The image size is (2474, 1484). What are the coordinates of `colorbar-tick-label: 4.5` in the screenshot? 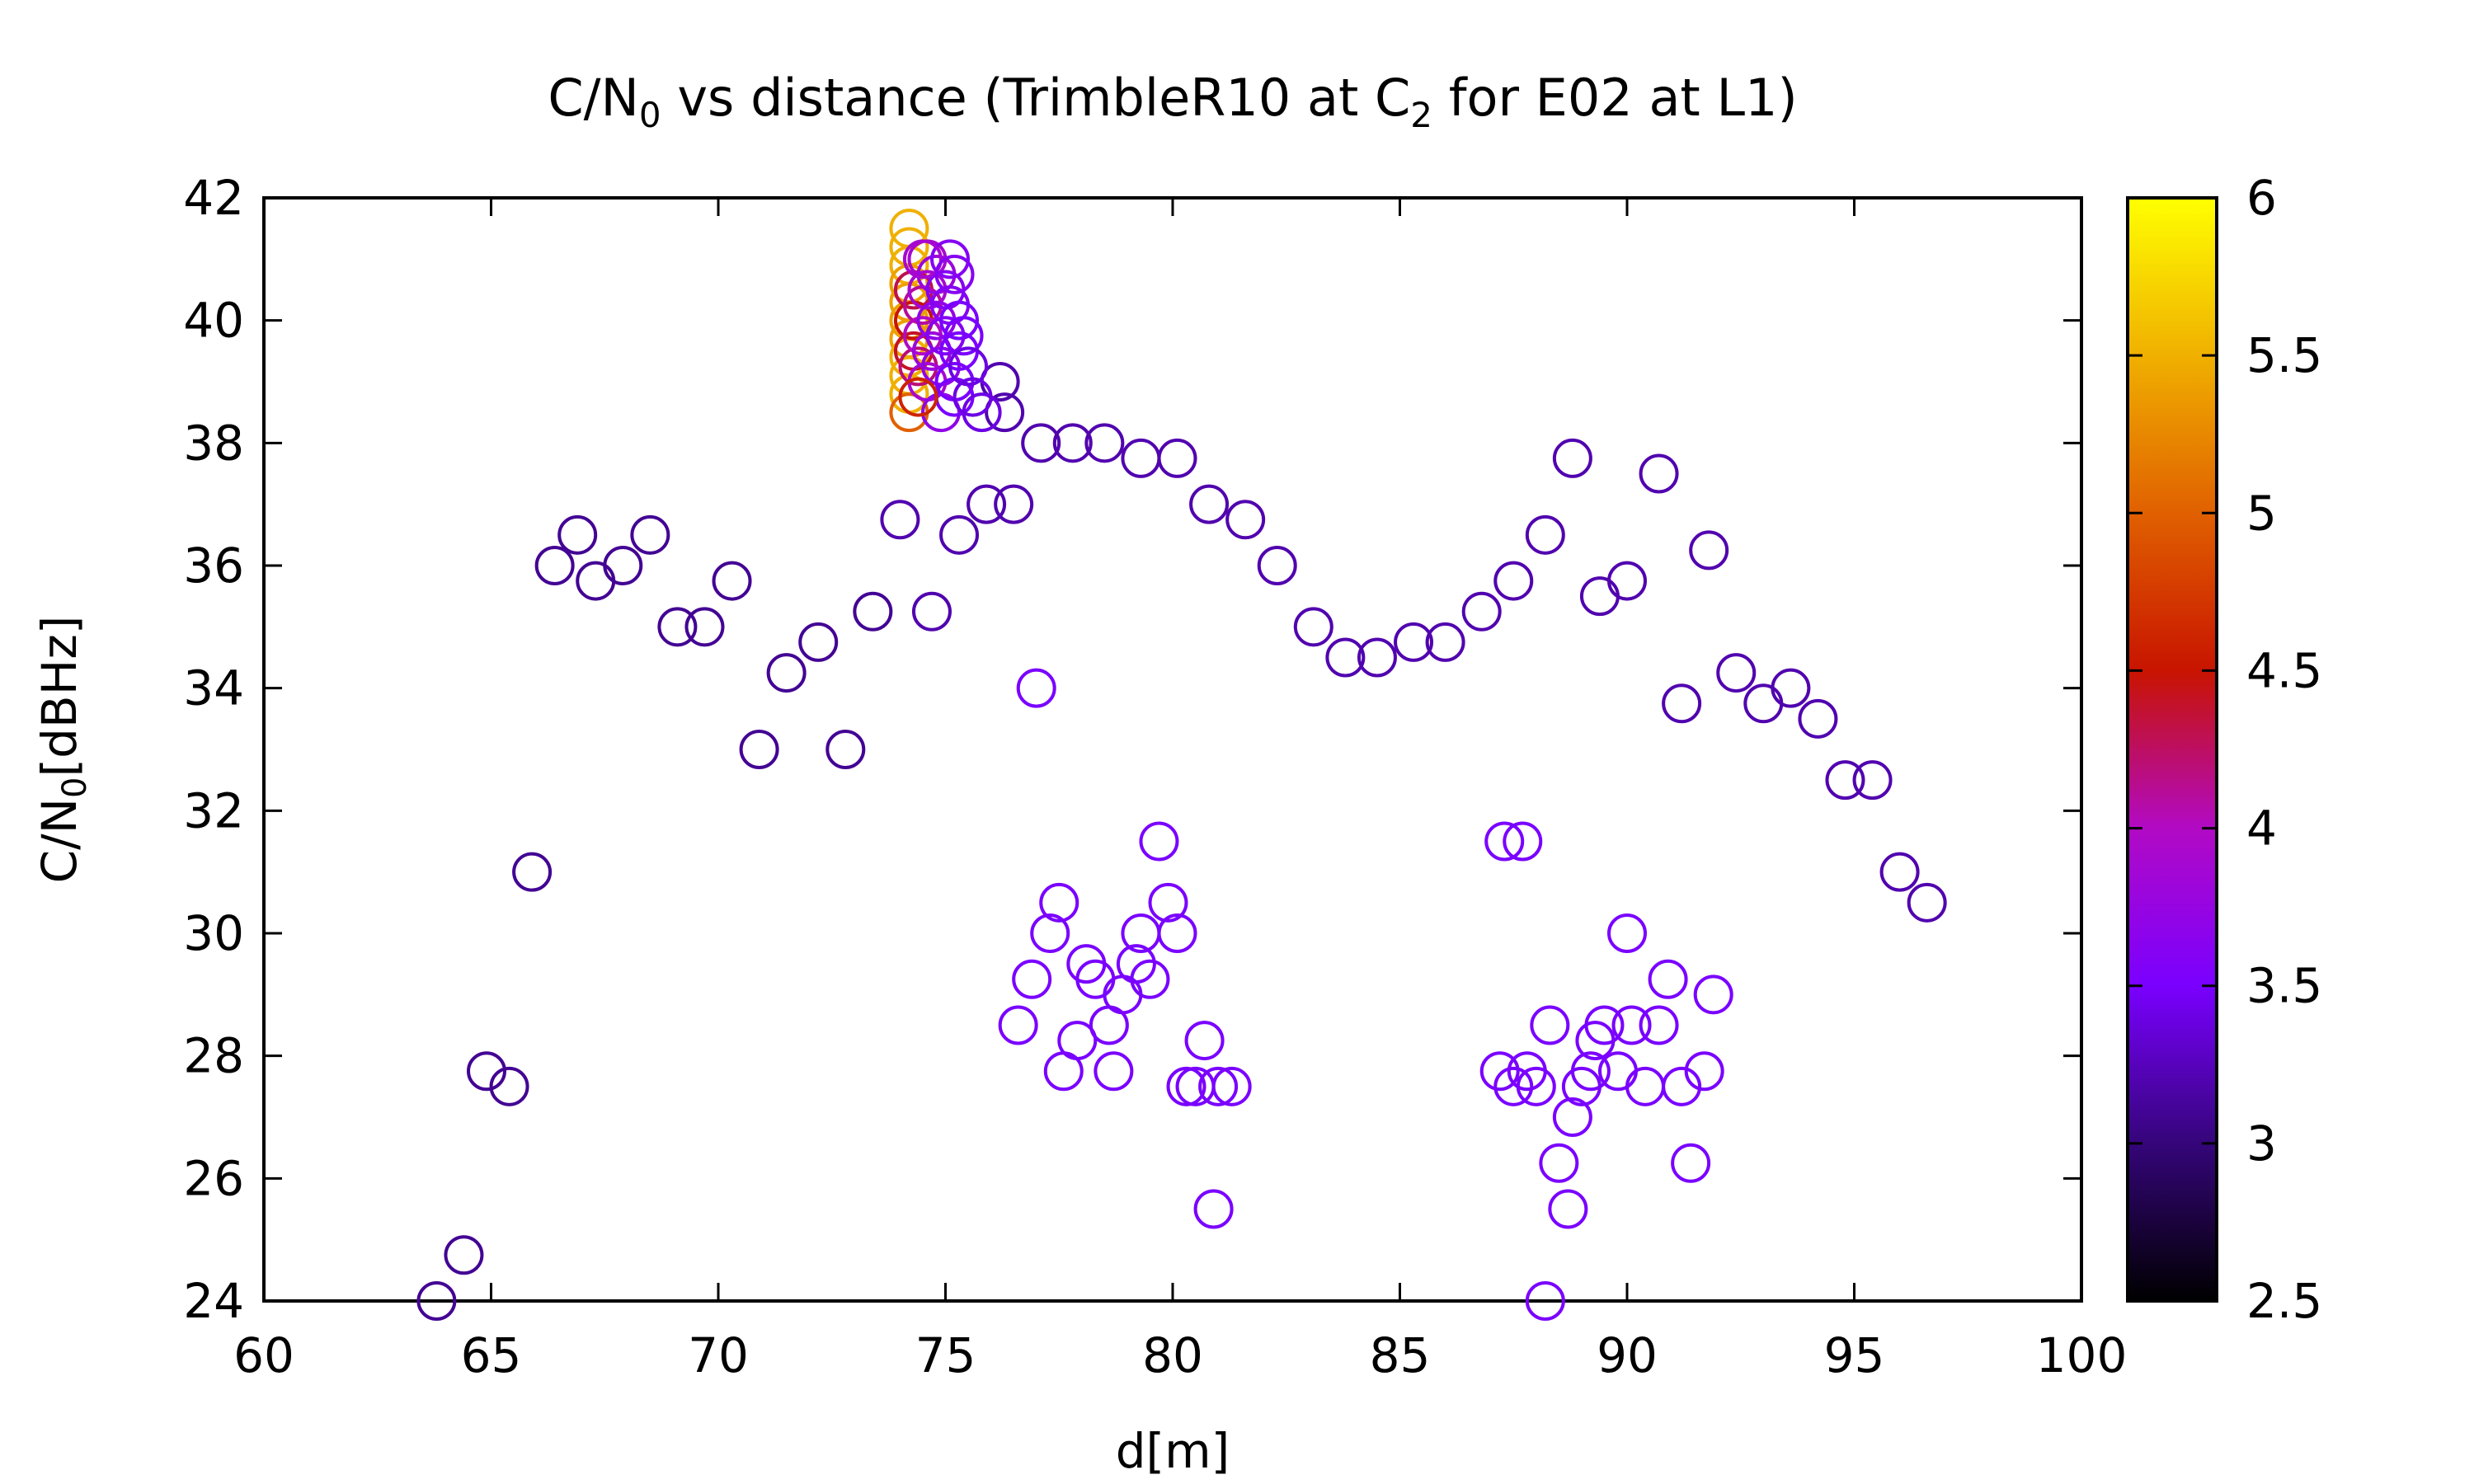 It's located at (2284, 670).